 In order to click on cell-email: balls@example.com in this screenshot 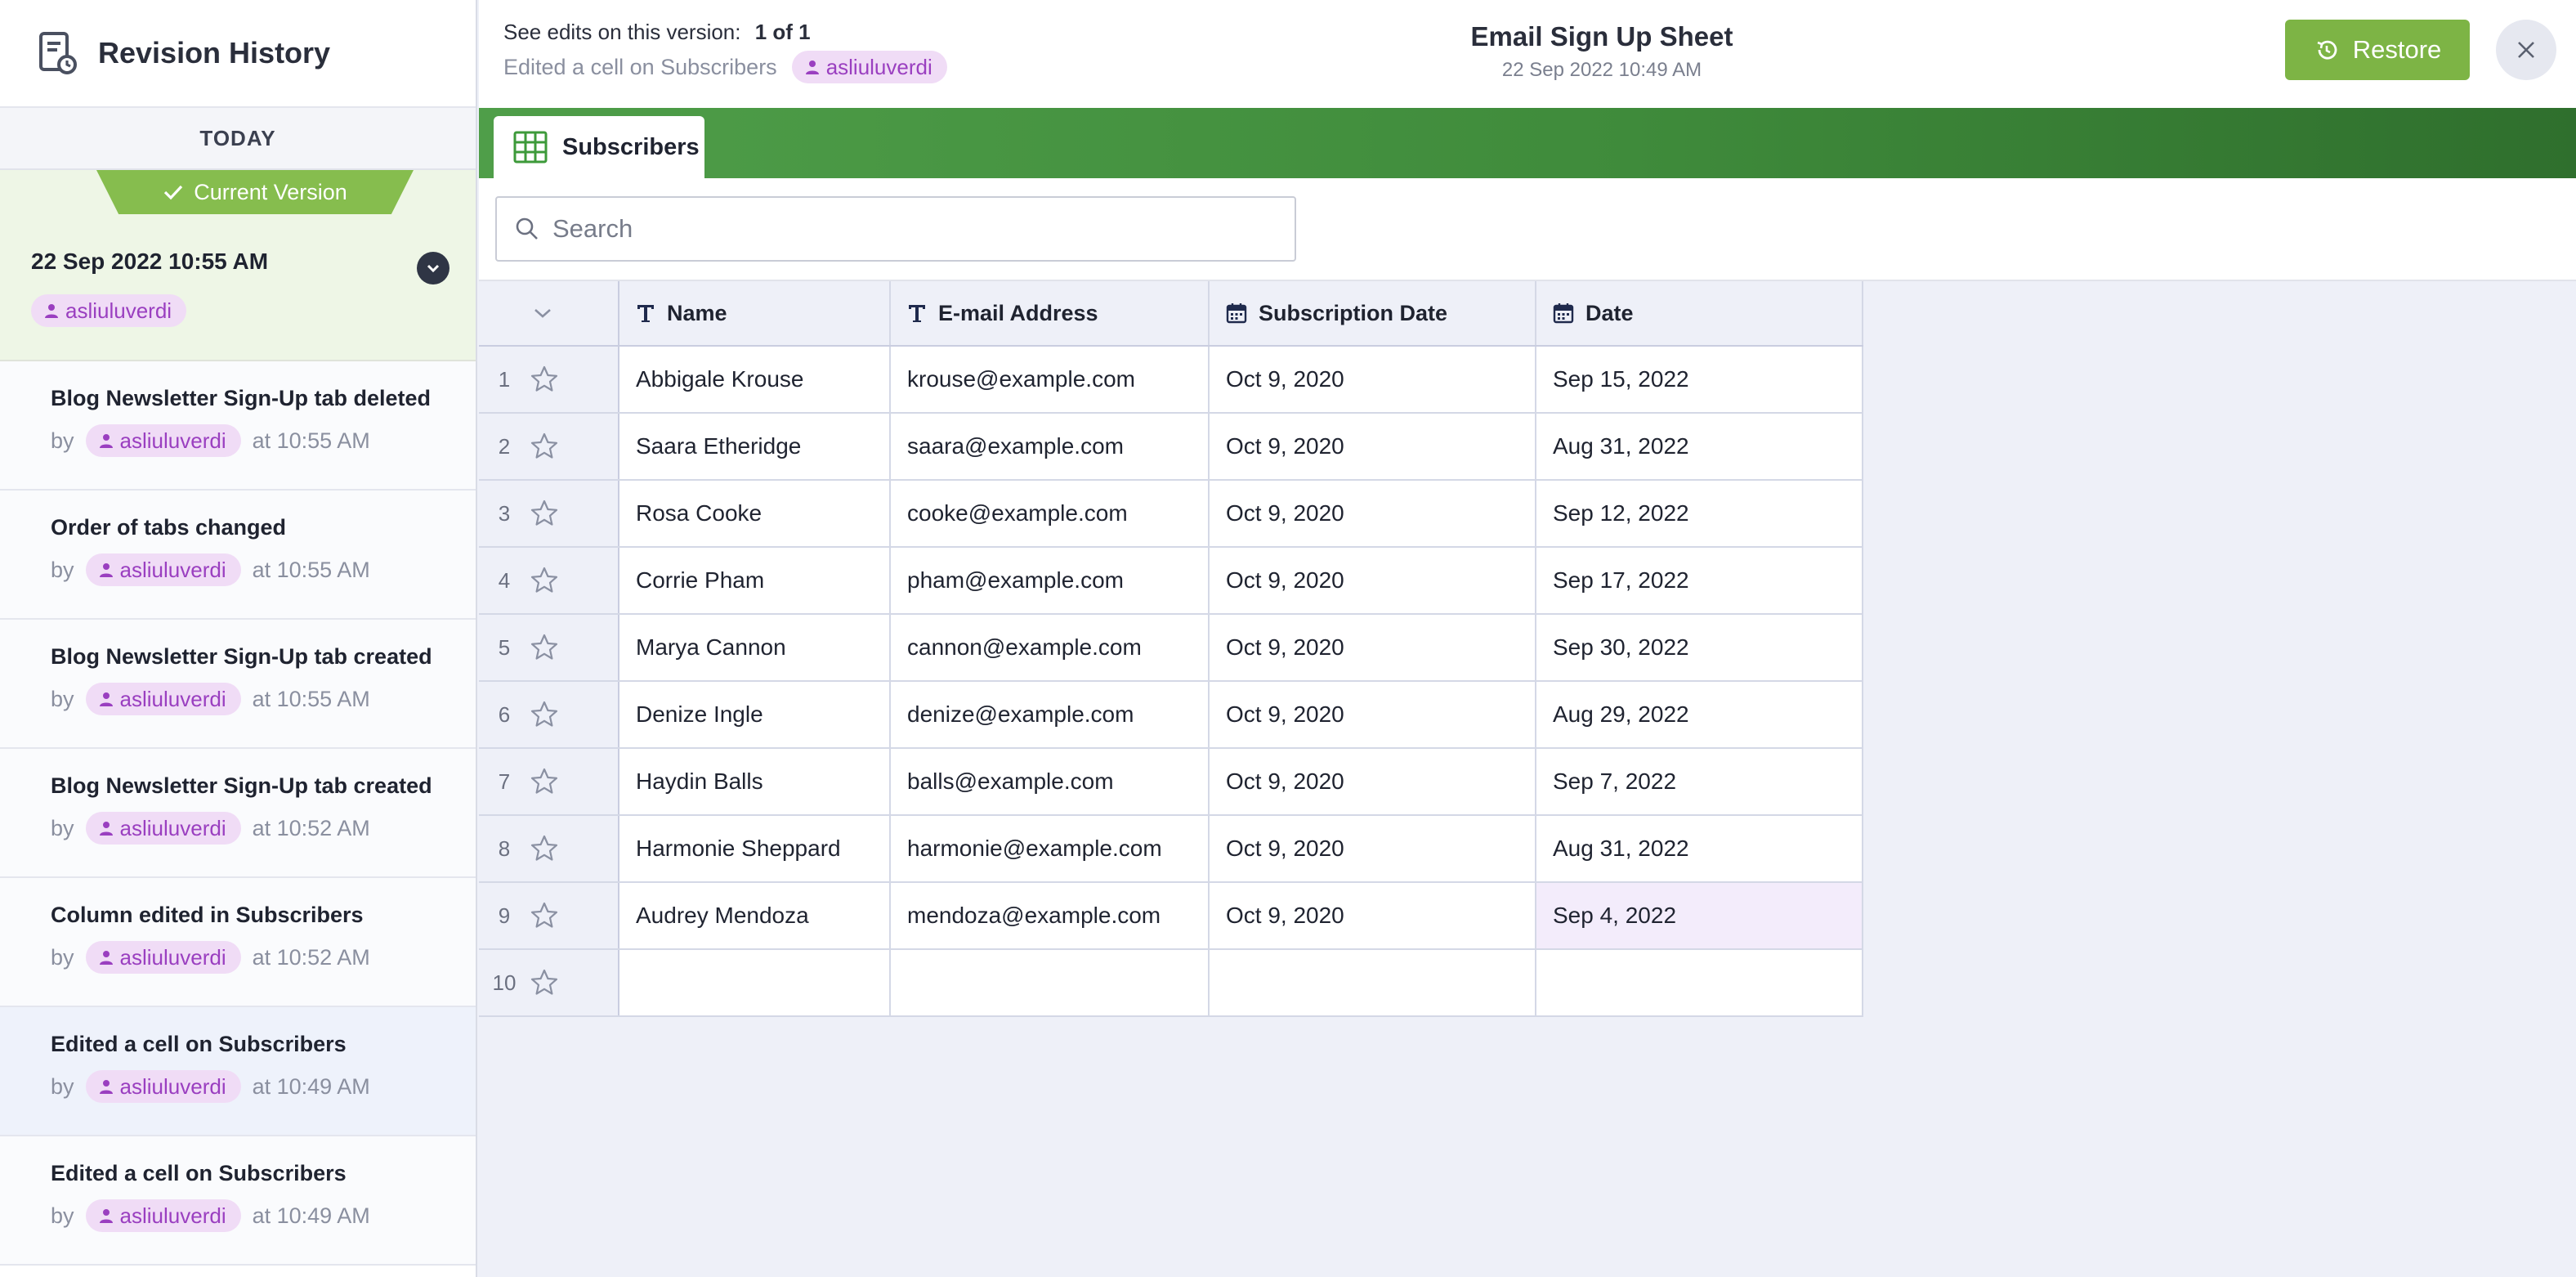, I will do `click(1050, 781)`.